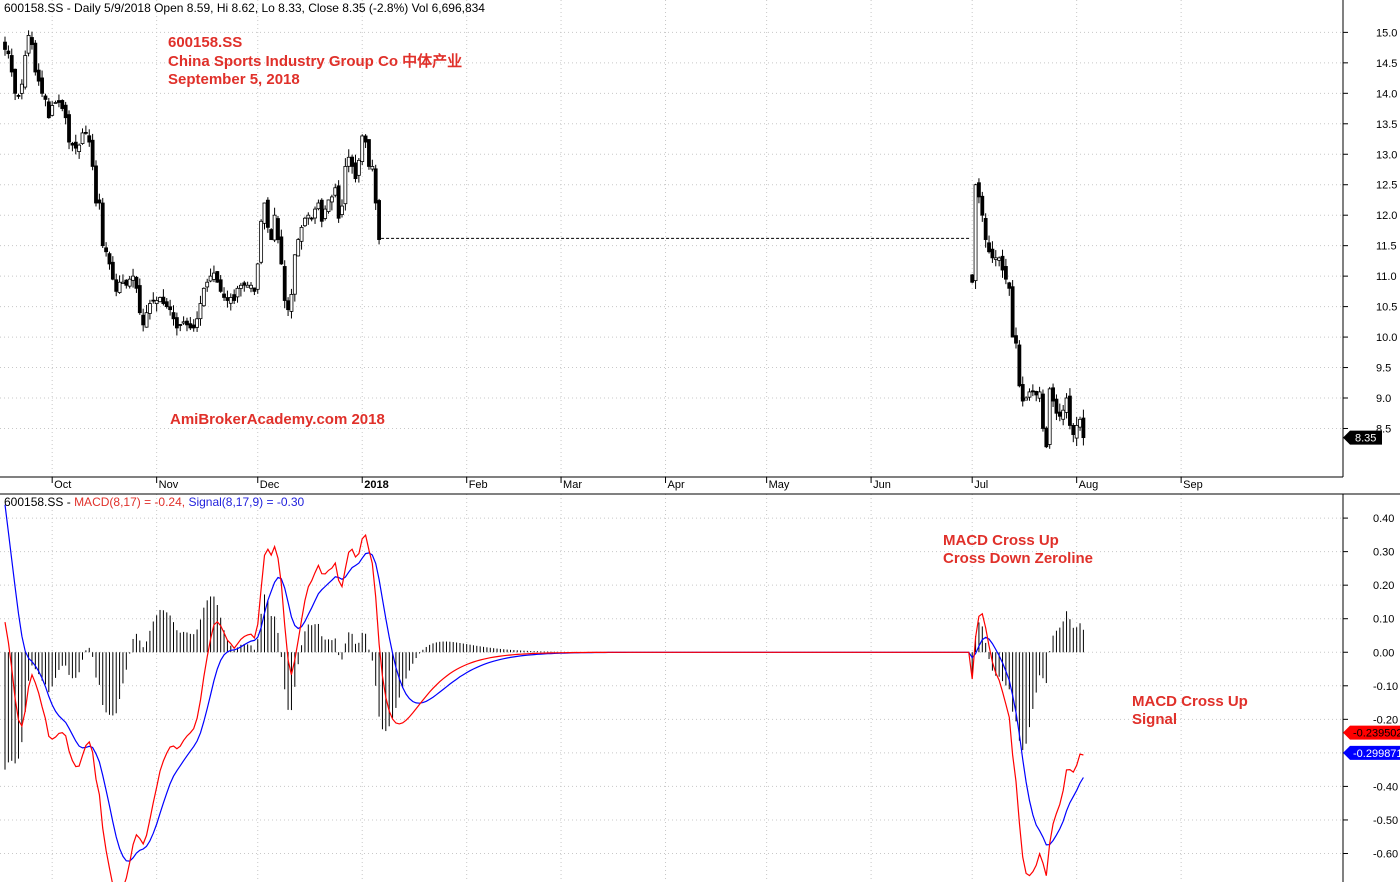  I want to click on price-y-tick-label: 13.5, so click(1386, 125).